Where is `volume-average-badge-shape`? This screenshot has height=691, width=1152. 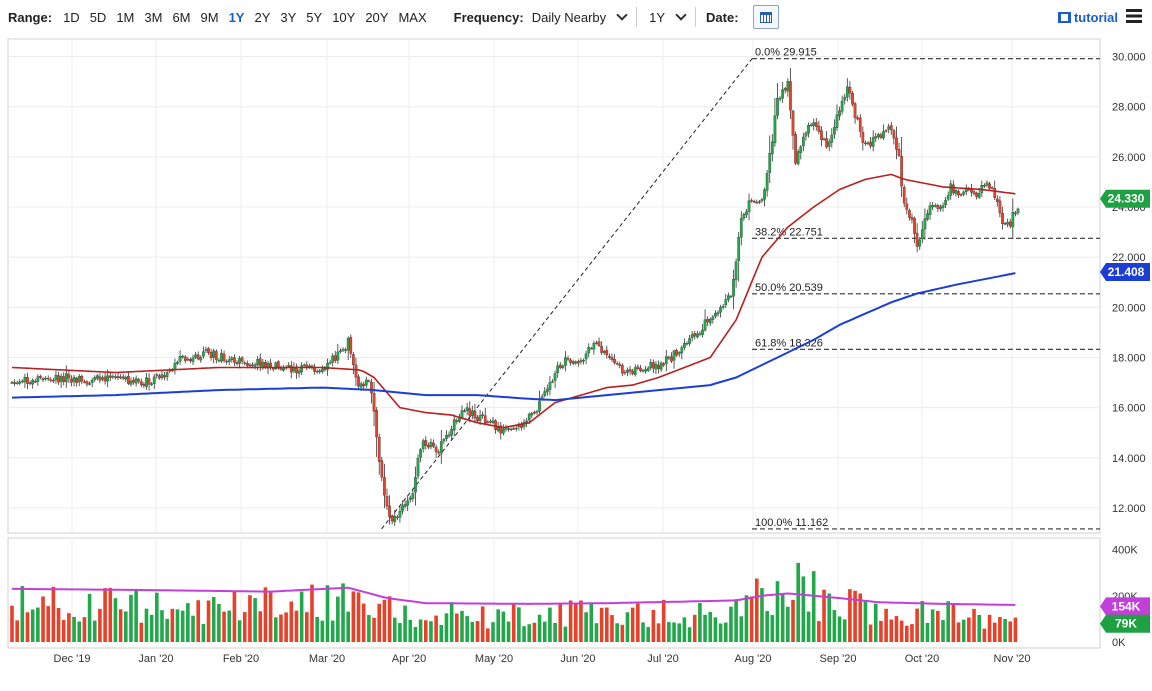 volume-average-badge-shape is located at coordinates (1125, 606).